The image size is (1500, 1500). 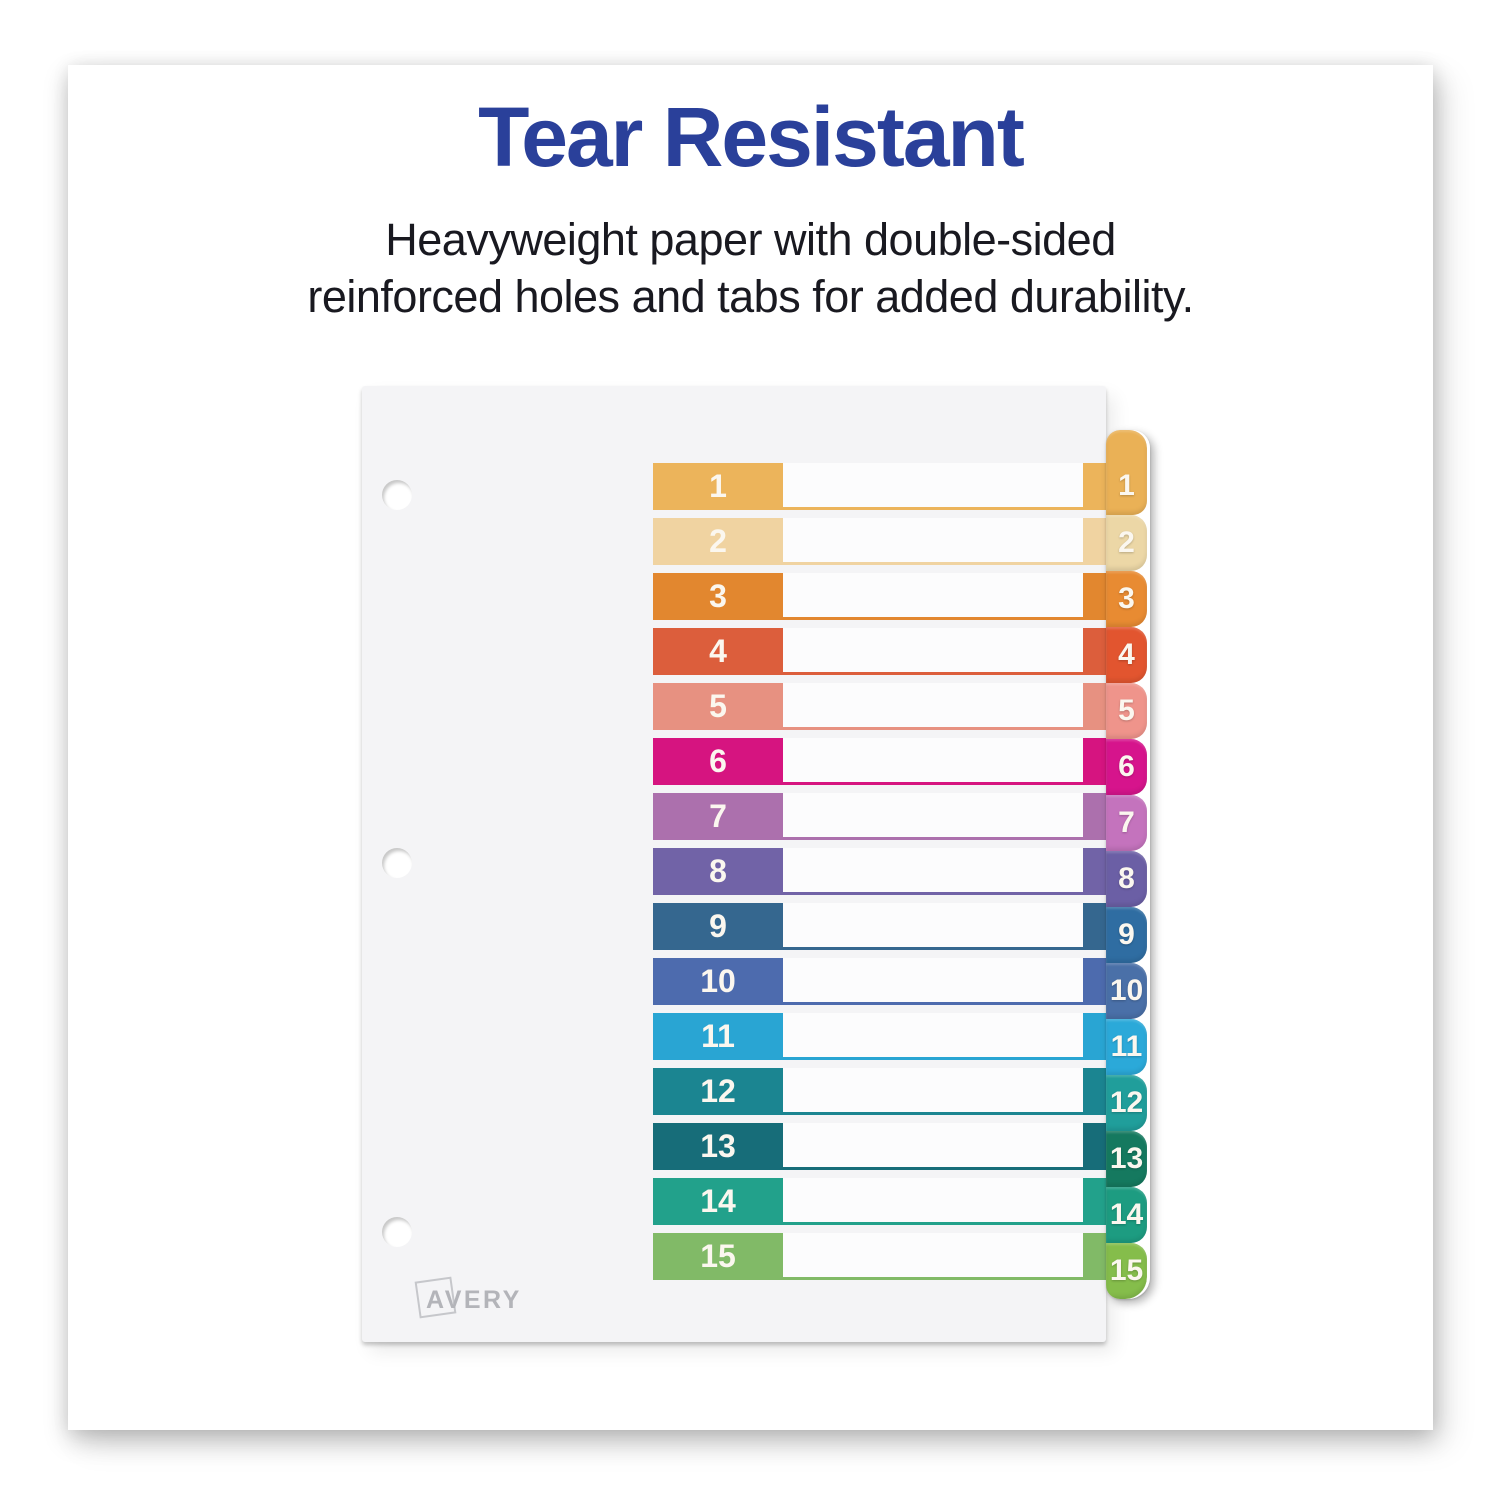 What do you see at coordinates (718, 1201) in the screenshot?
I see `row-number-block: 14` at bounding box center [718, 1201].